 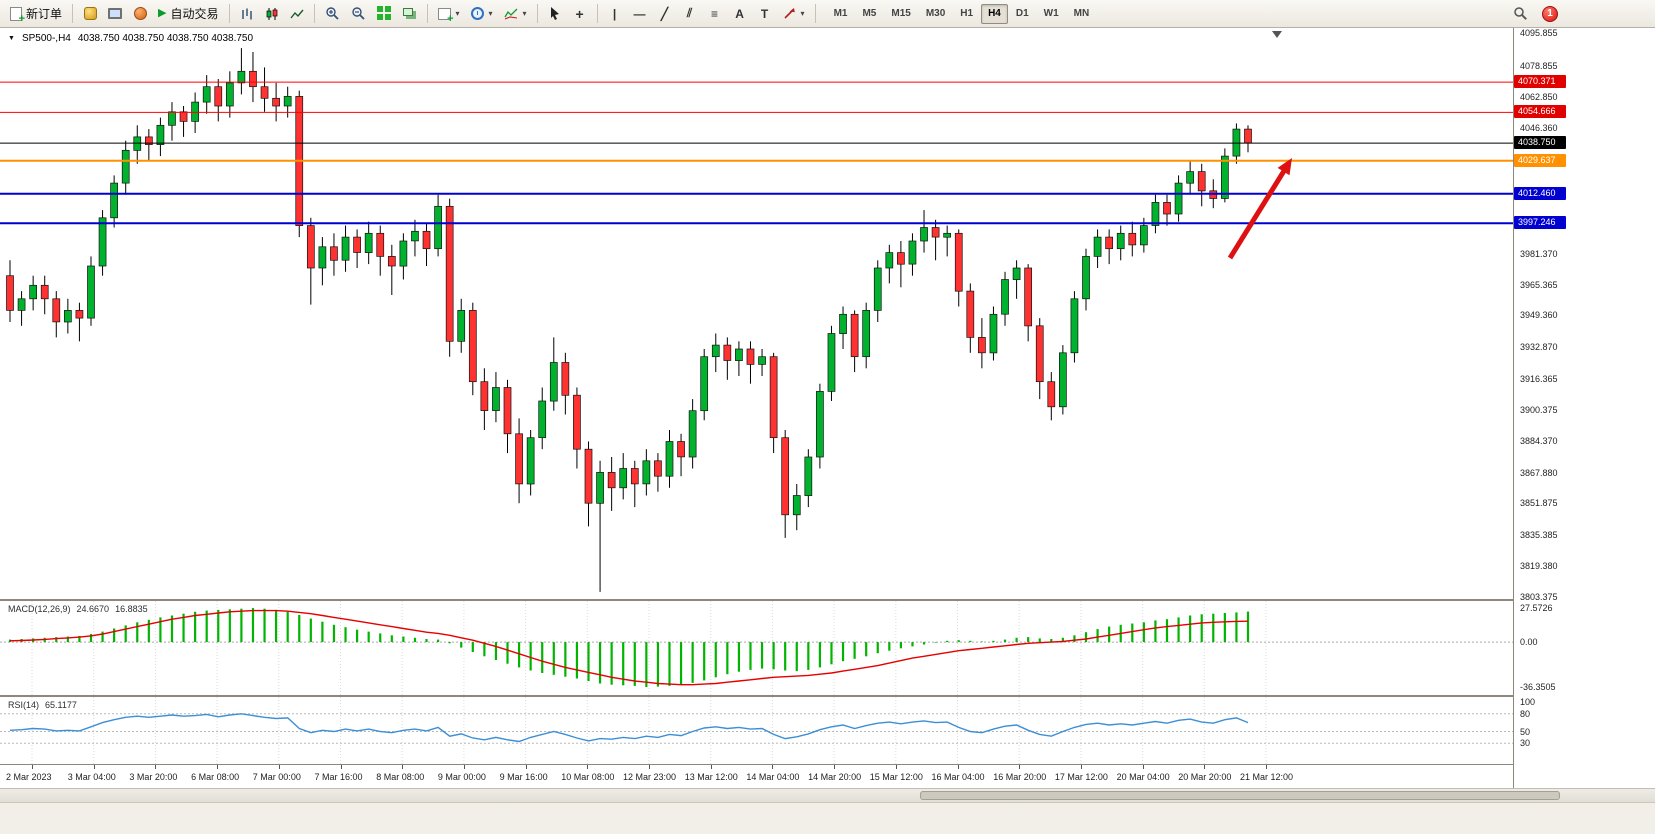 What do you see at coordinates (410, 13) in the screenshot?
I see `cascade-windows-button` at bounding box center [410, 13].